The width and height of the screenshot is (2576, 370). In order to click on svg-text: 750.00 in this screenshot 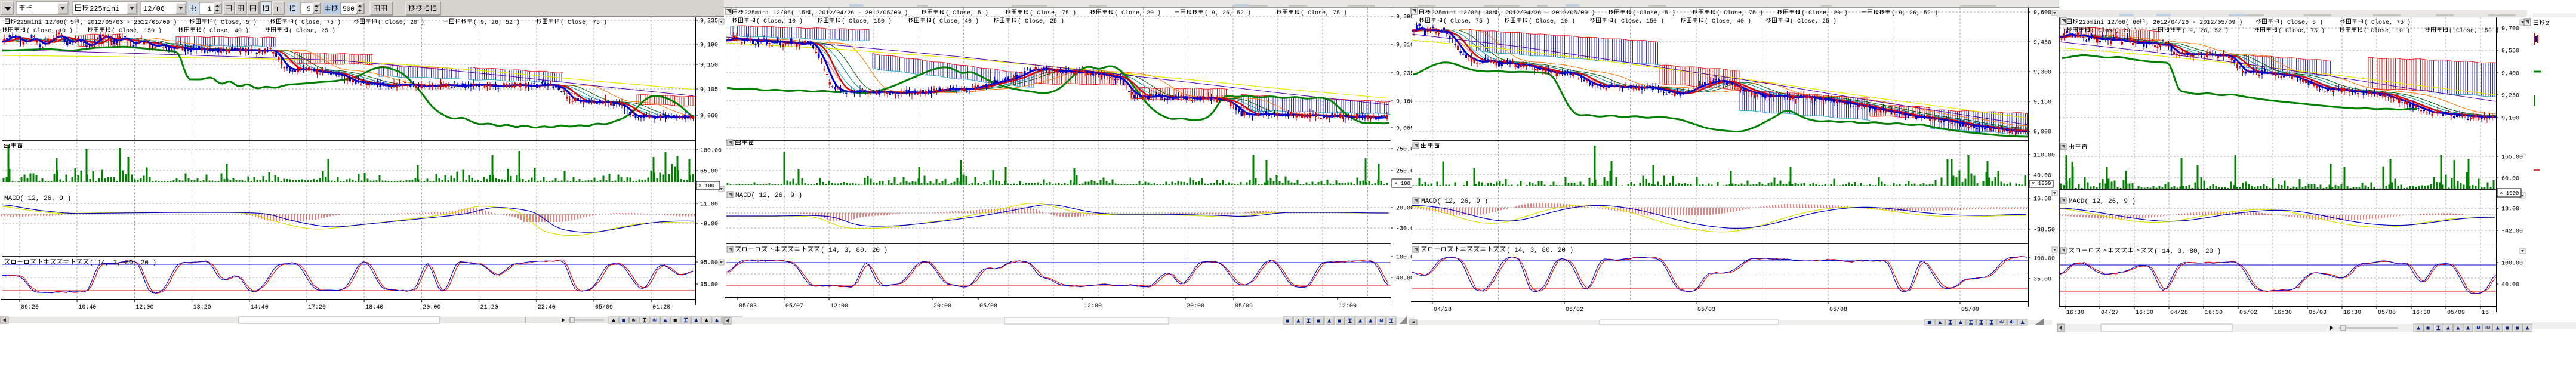, I will do `click(1407, 150)`.